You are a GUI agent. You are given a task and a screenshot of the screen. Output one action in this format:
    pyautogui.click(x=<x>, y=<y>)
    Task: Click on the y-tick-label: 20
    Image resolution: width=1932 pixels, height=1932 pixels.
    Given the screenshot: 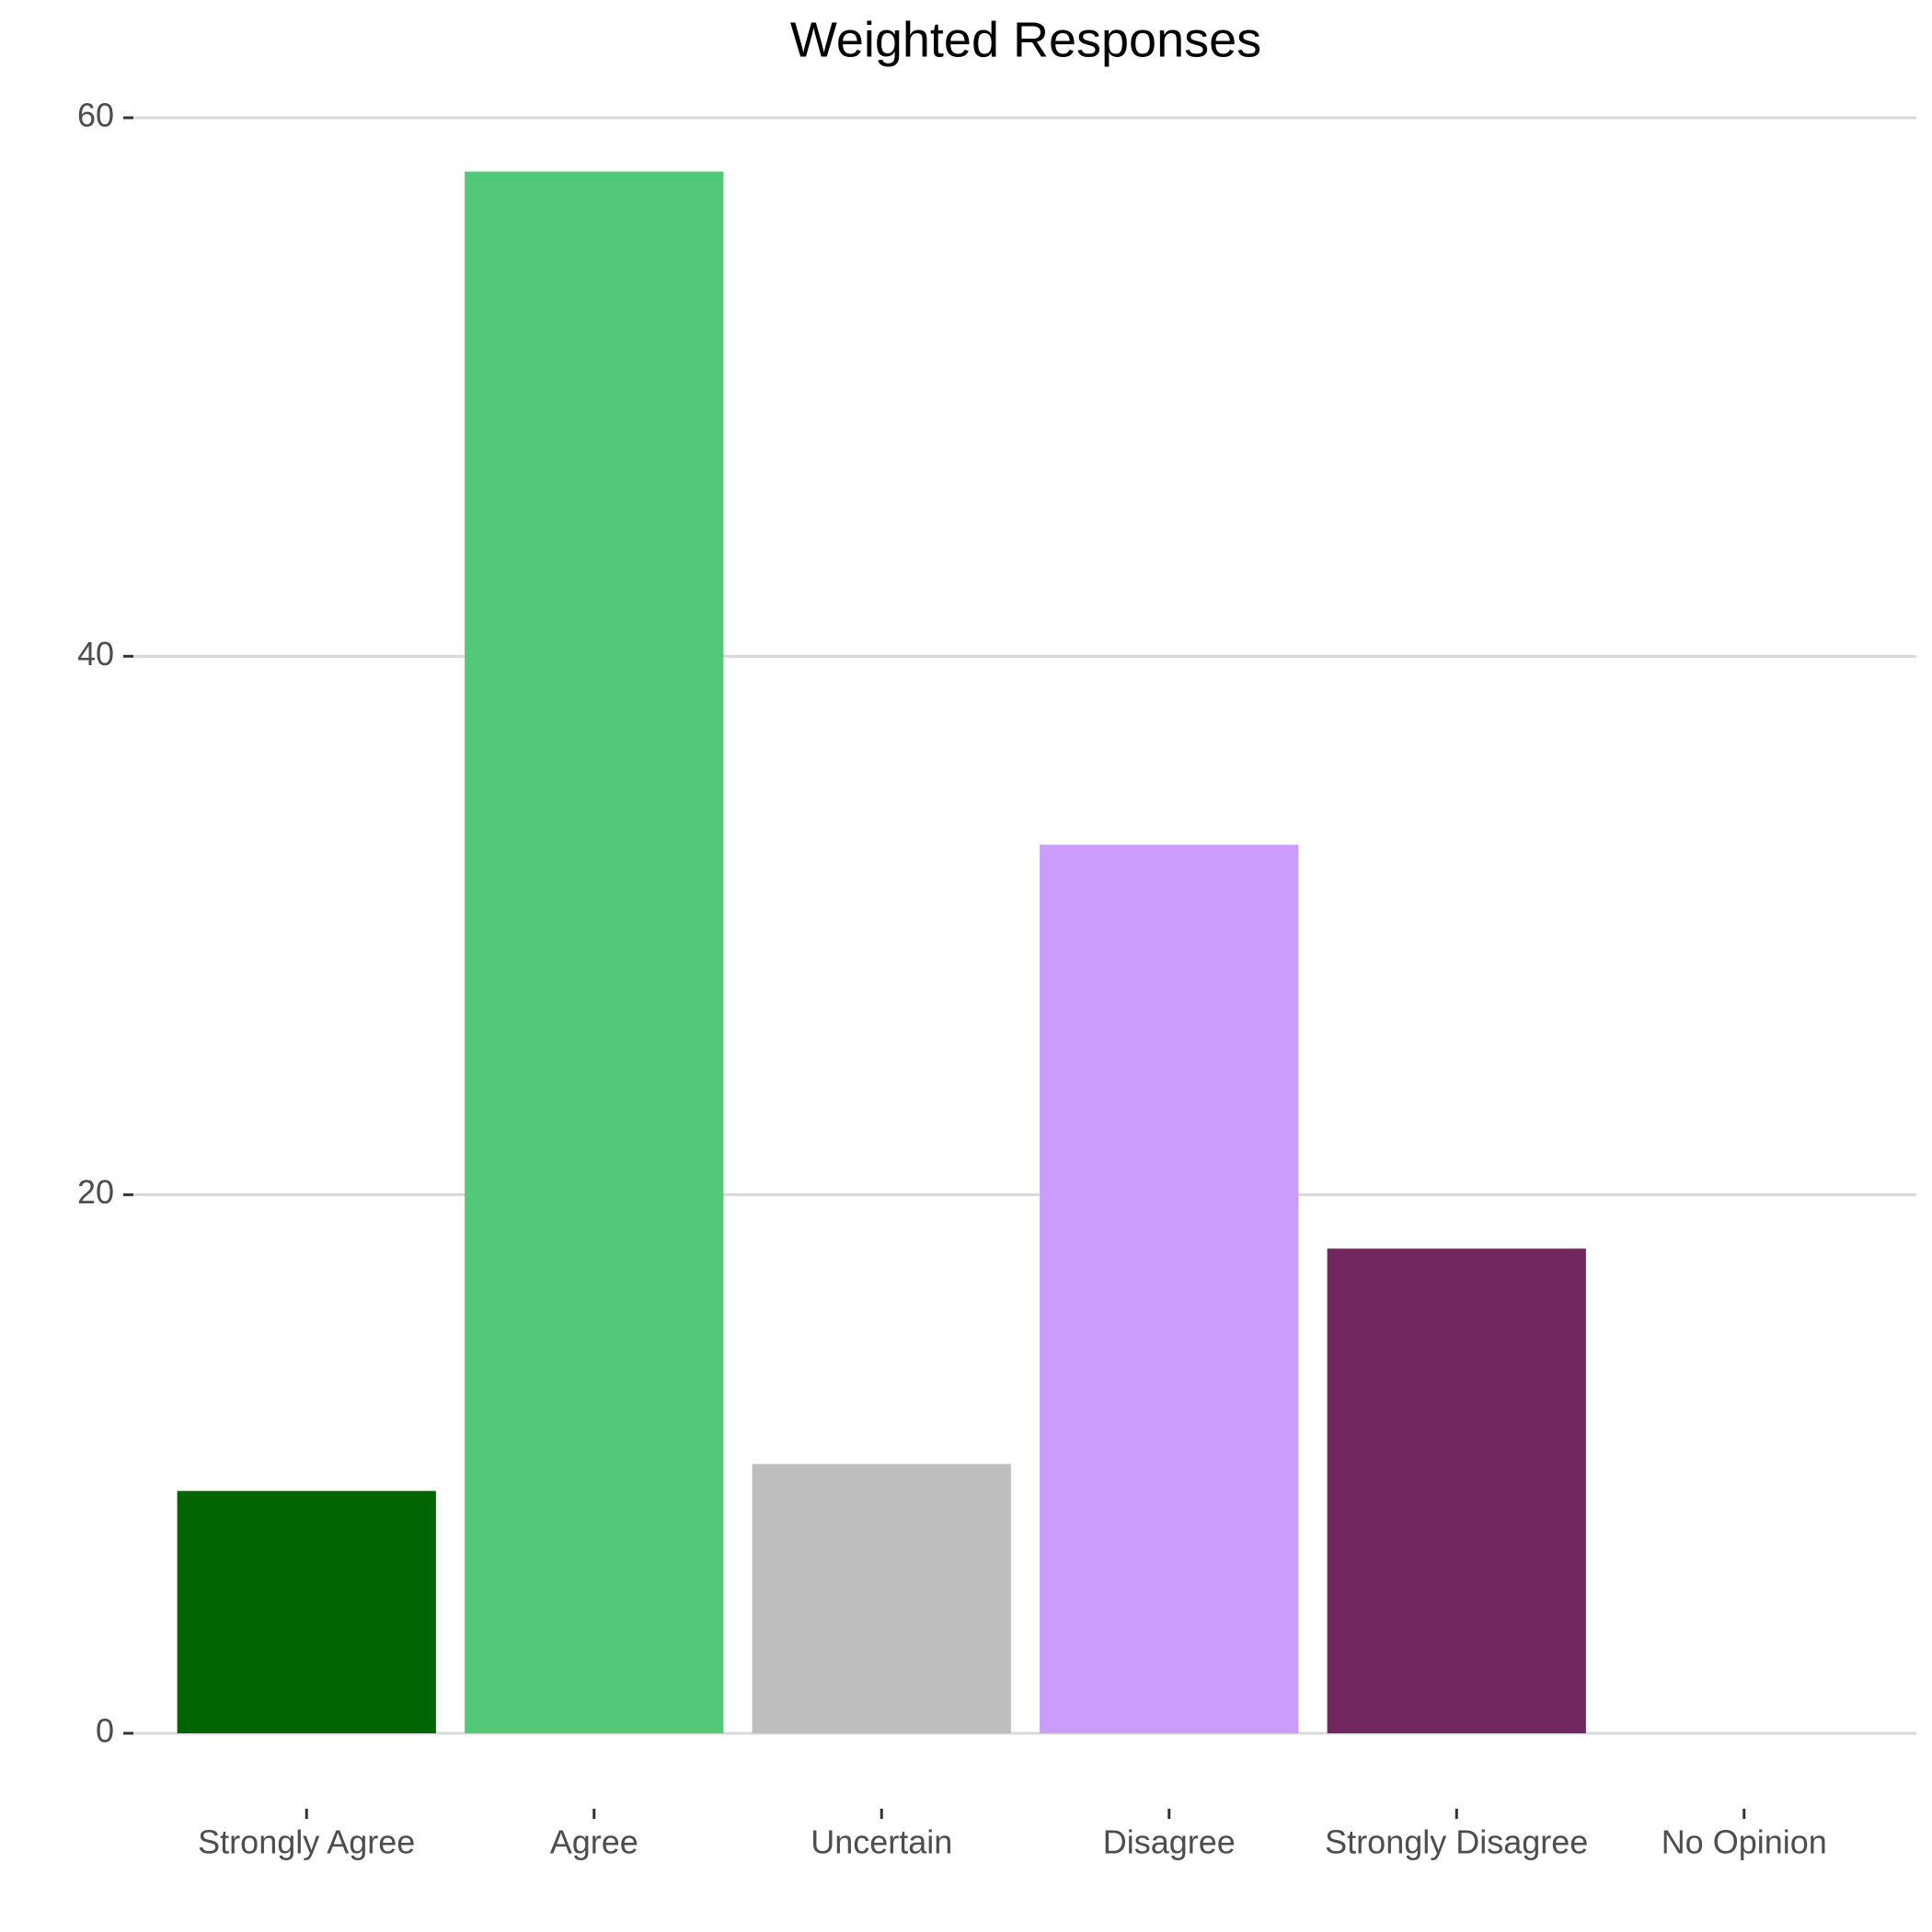 What is the action you would take?
    pyautogui.click(x=95, y=1192)
    